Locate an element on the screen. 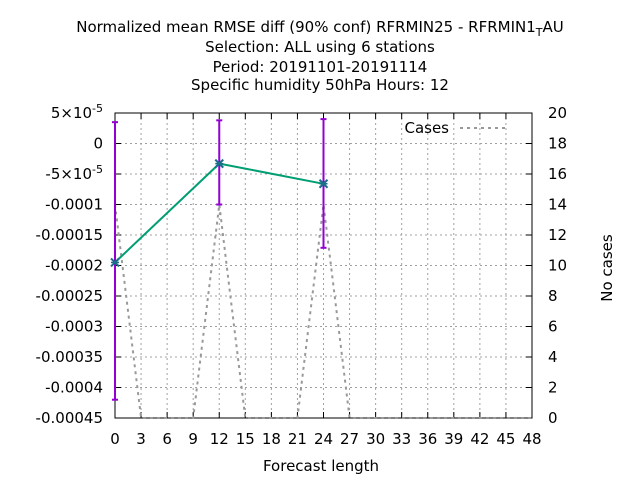 This screenshot has height=480, width=640. title-line-3: Period: 20191101-20191114 is located at coordinates (320, 67).